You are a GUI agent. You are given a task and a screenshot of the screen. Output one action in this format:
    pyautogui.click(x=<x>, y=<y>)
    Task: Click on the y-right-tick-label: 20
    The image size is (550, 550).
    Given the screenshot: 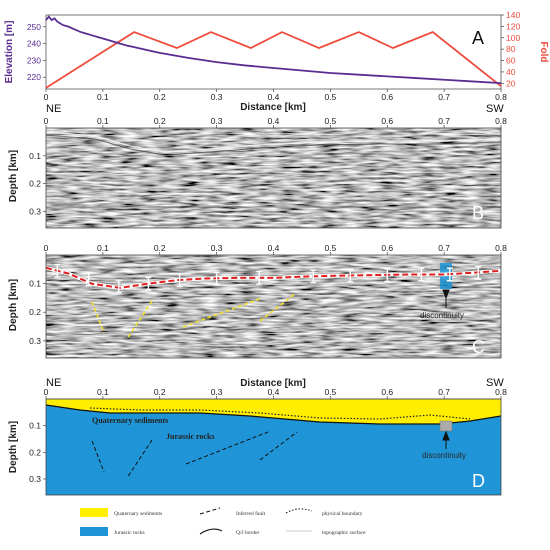 What is the action you would take?
    pyautogui.click(x=511, y=83)
    